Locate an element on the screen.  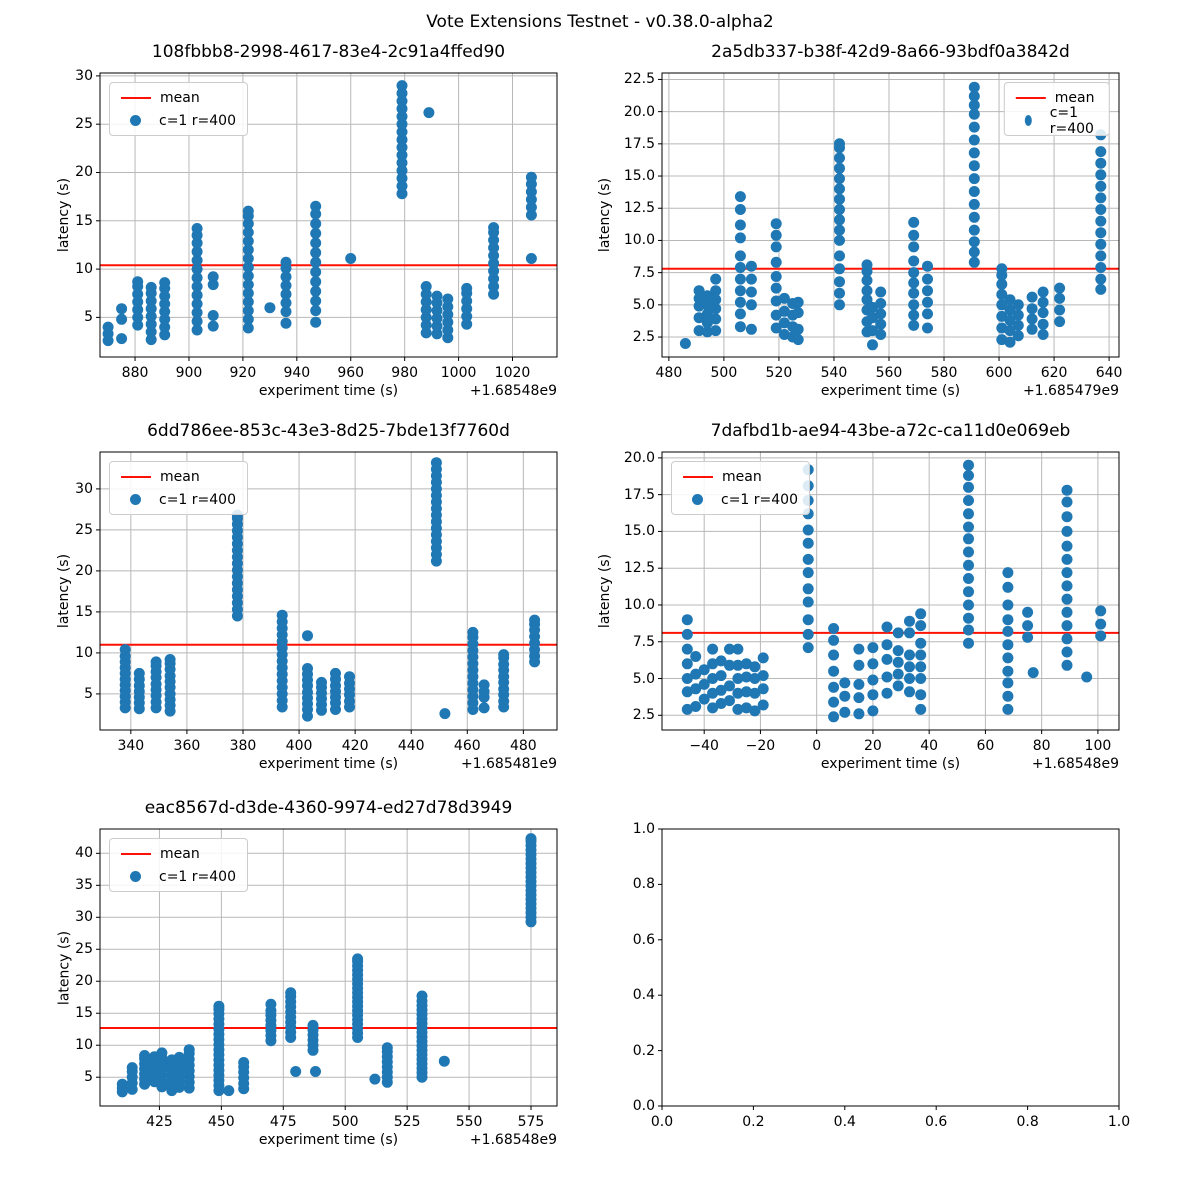
x-tick-label: 380 is located at coordinates (243, 746).